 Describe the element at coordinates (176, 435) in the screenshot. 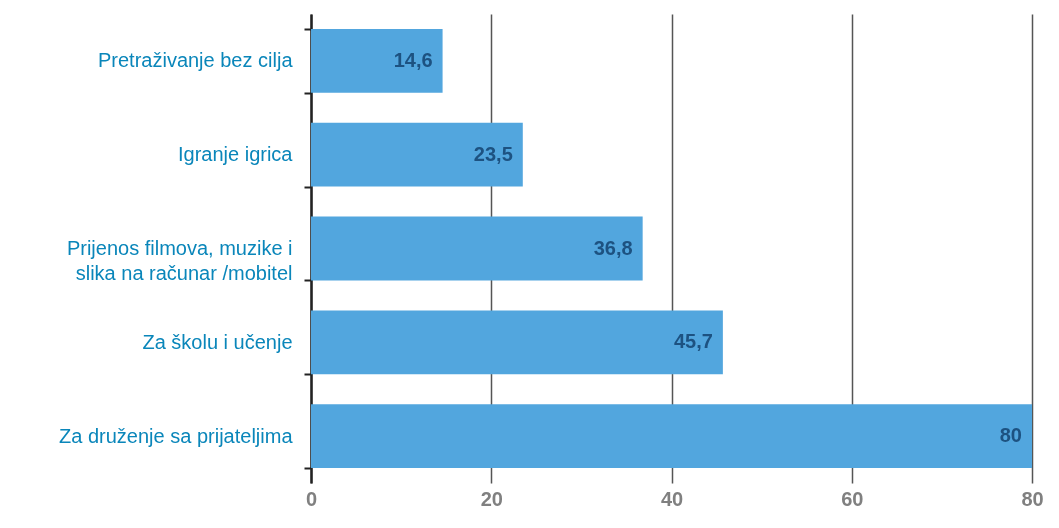

I see `y-tick-label: Za druženje sa prijateljima` at that location.